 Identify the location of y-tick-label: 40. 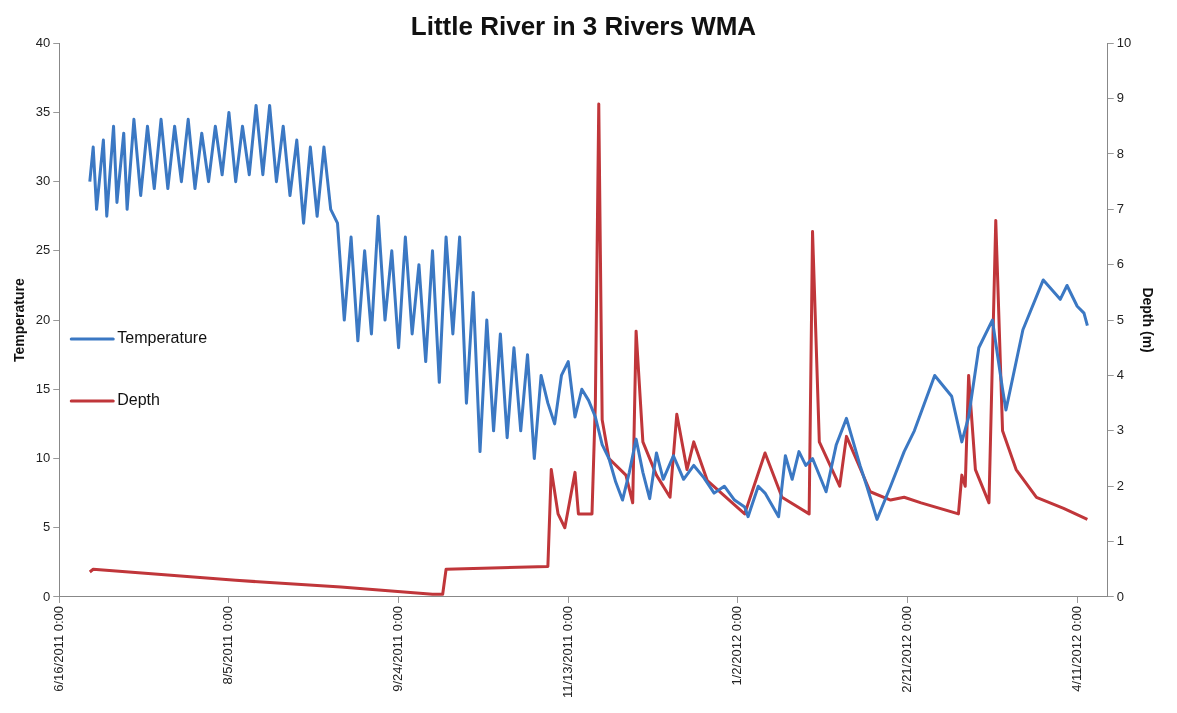
(43, 42).